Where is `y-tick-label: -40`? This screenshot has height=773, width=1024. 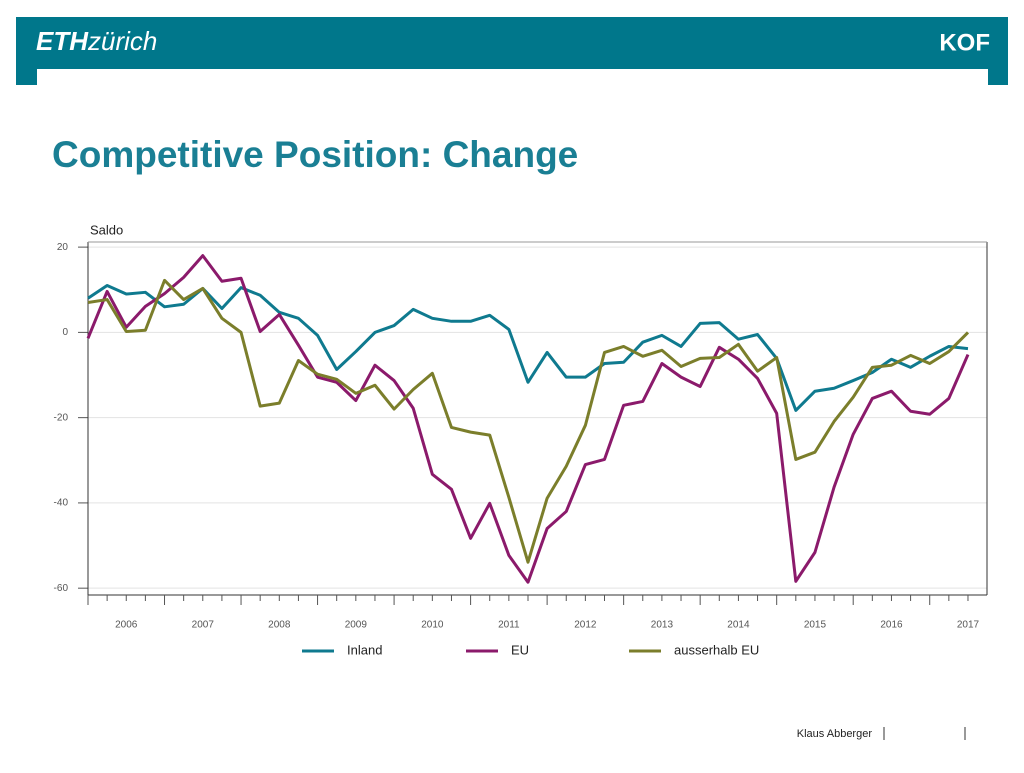
y-tick-label: -40 is located at coordinates (61, 503).